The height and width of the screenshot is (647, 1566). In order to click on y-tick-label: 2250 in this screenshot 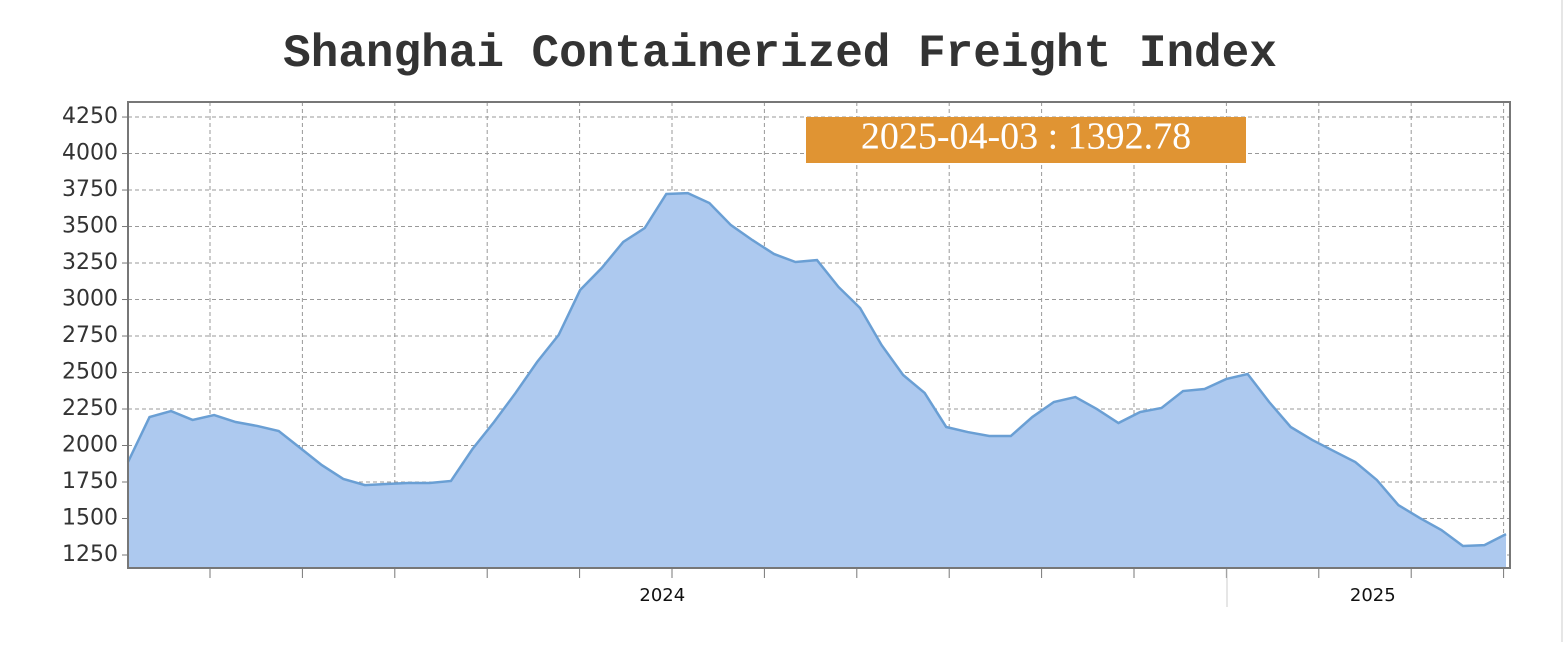, I will do `click(90, 408)`.